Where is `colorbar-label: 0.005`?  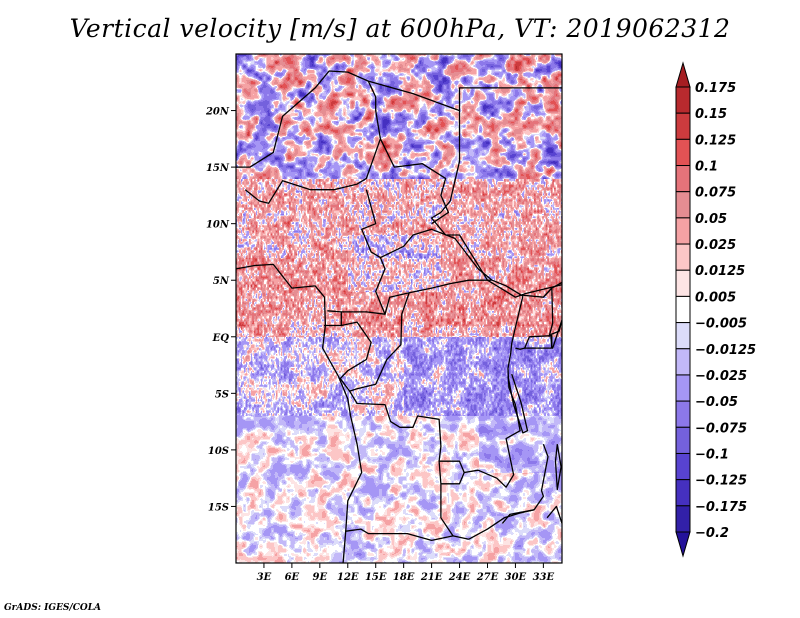 colorbar-label: 0.005 is located at coordinates (715, 297).